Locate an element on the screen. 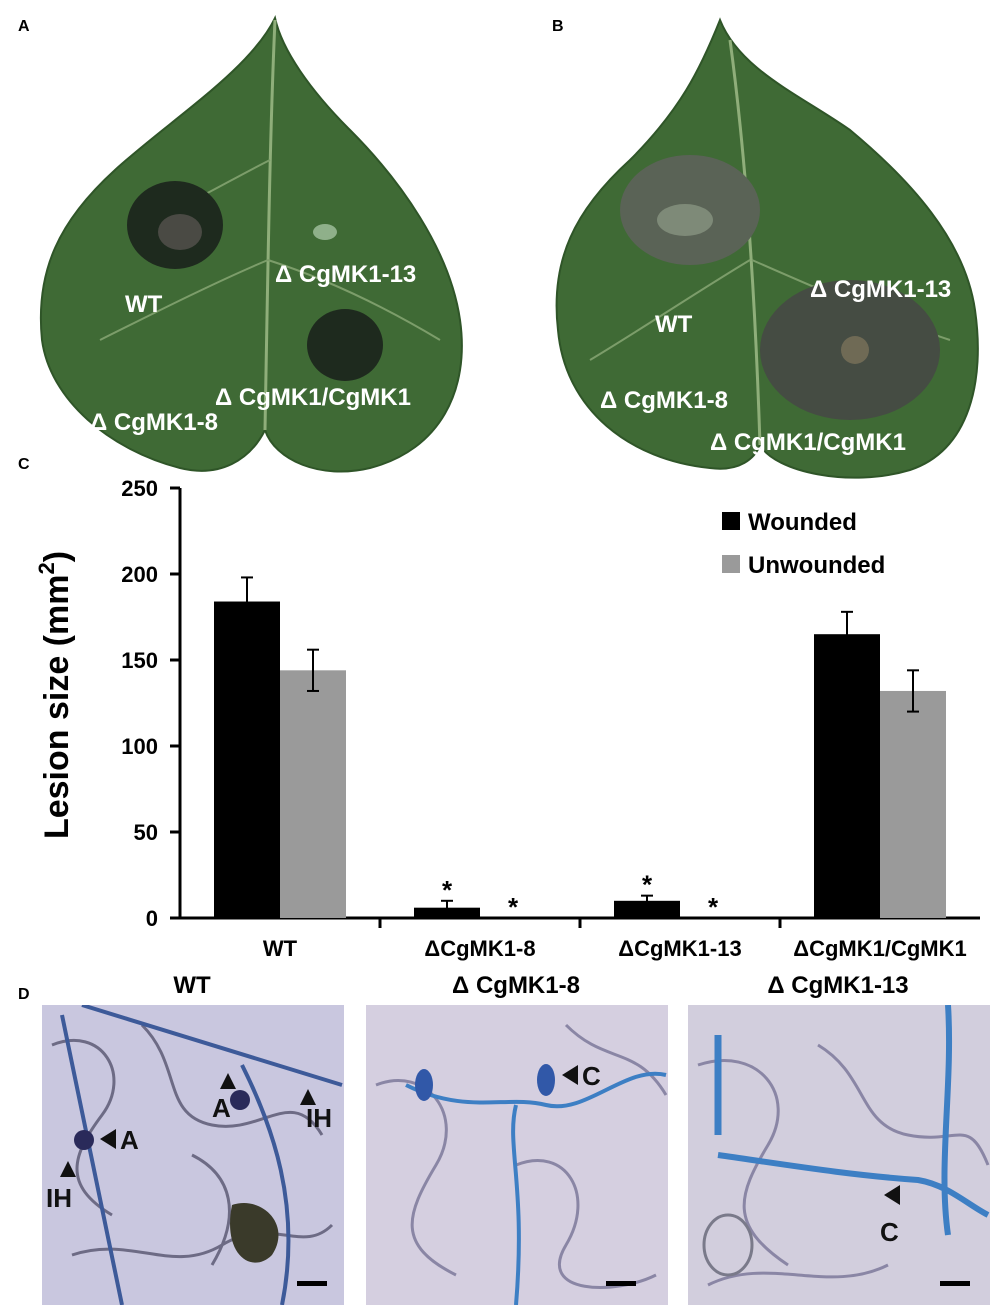  micrograph-title-mk8: Δ CgMK1-8 is located at coordinates (516, 985).